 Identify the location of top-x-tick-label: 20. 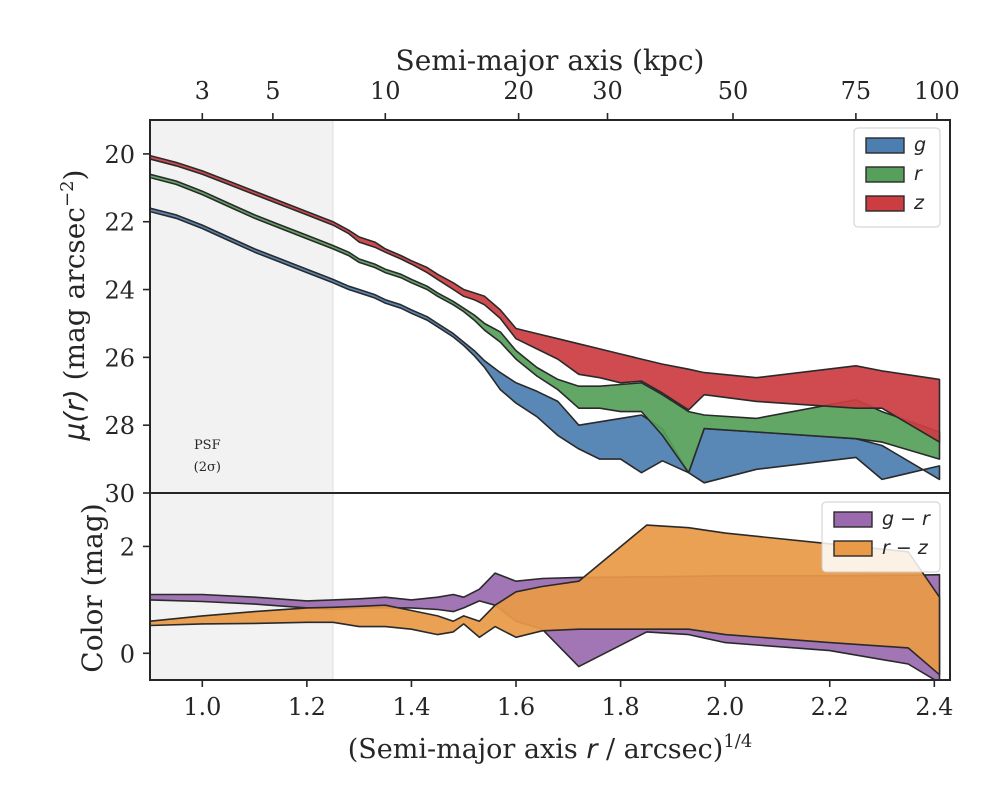
(518, 91).